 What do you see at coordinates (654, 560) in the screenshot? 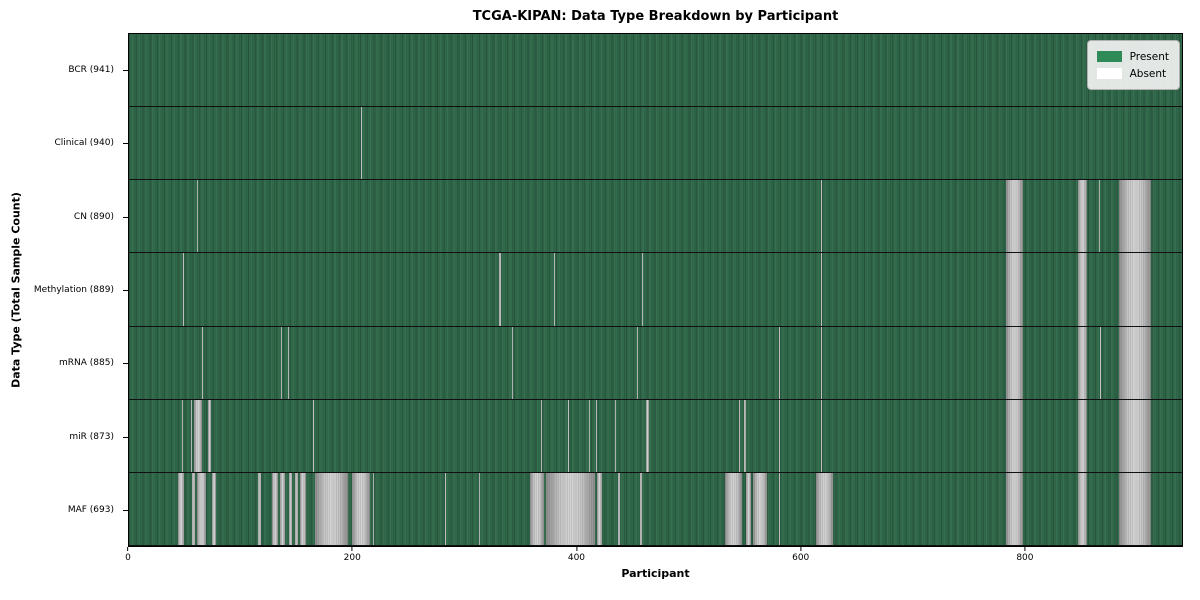
I see `x-tick-labels: 0 200 400 600 800` at bounding box center [654, 560].